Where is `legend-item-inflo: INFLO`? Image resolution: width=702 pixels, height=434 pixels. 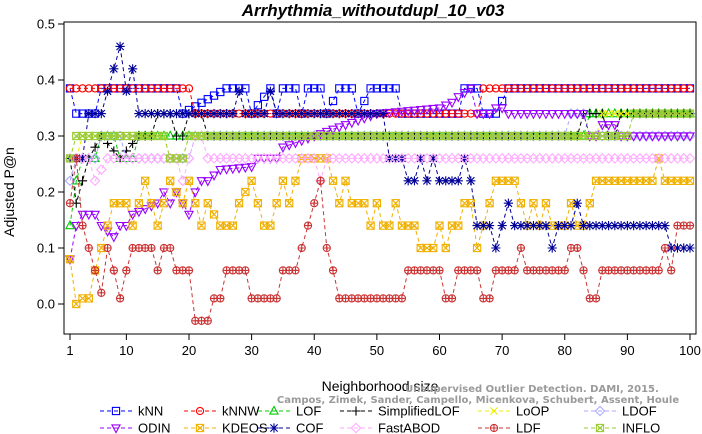 legend-item-inflo: INFLO is located at coordinates (622, 427).